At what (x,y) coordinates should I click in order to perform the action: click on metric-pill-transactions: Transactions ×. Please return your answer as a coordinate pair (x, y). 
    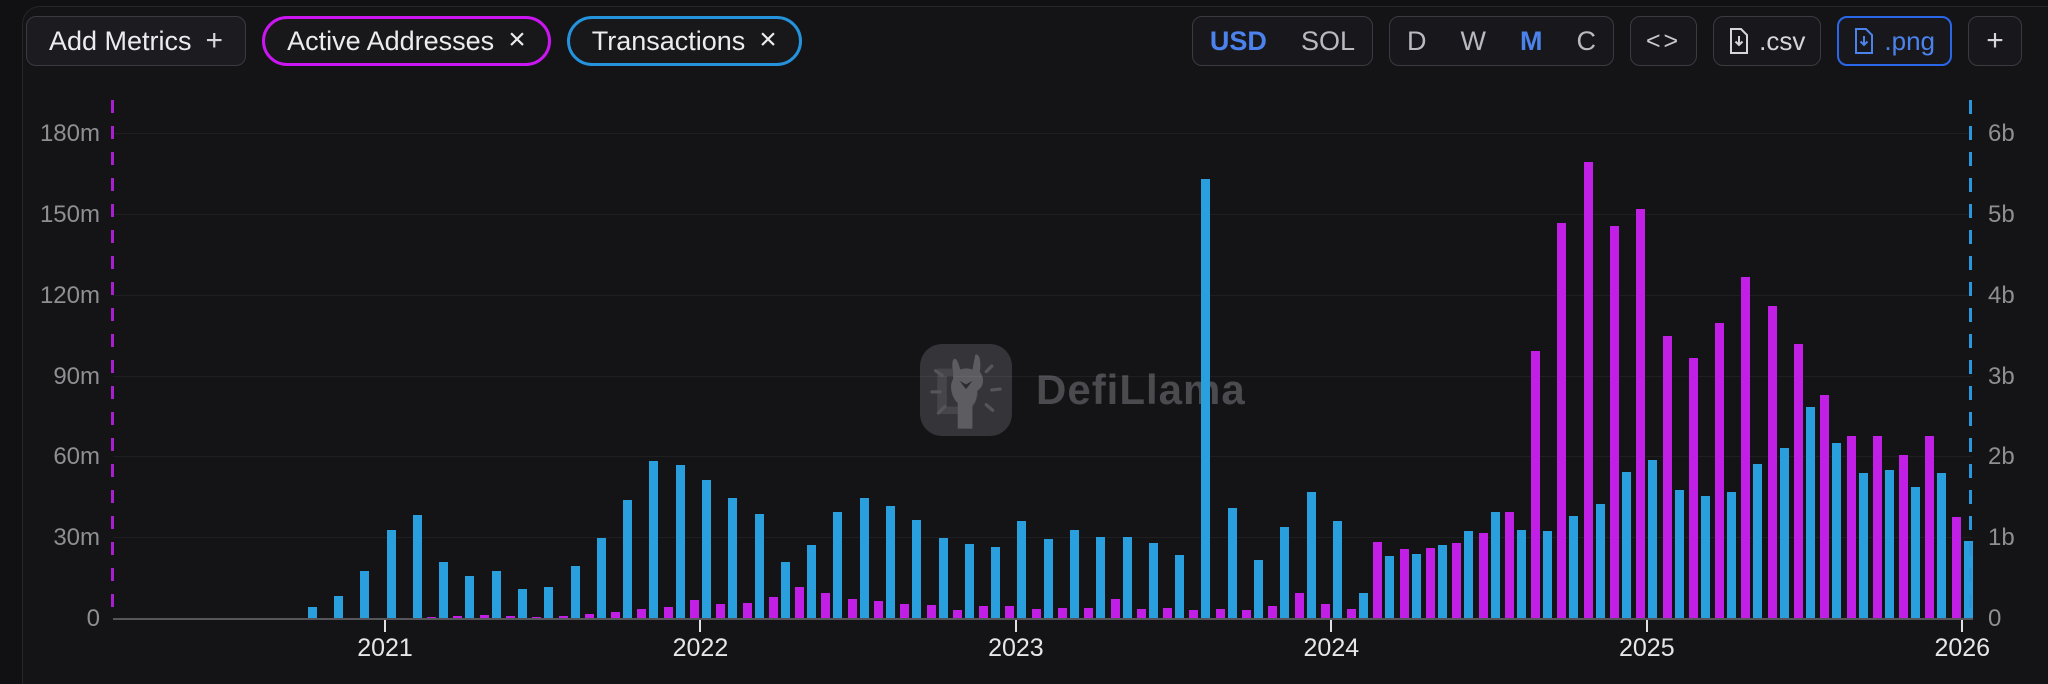
    Looking at the image, I should click on (684, 41).